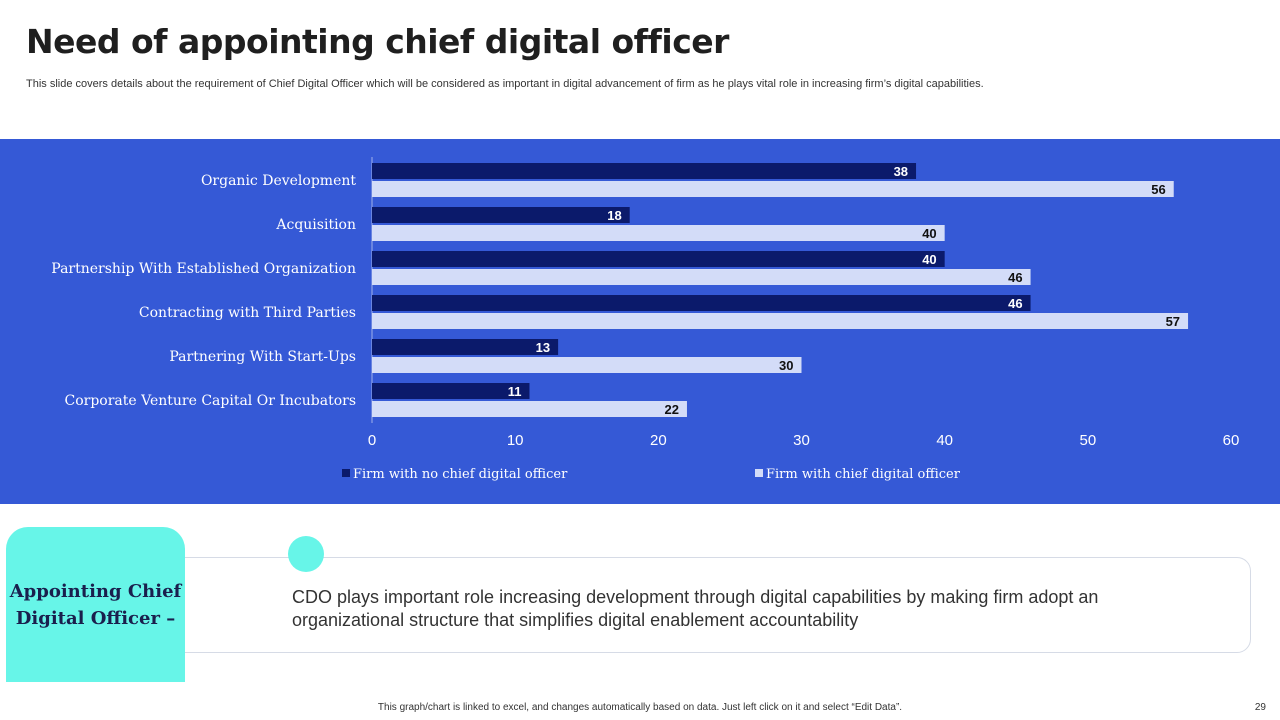  Describe the element at coordinates (515, 440) in the screenshot. I see `x-tick-label: 10` at that location.